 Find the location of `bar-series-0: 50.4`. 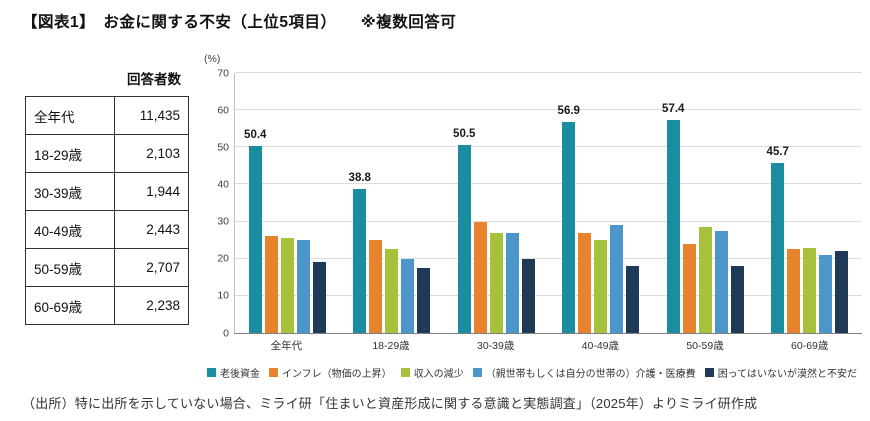

bar-series-0: 50.4 is located at coordinates (255, 231).